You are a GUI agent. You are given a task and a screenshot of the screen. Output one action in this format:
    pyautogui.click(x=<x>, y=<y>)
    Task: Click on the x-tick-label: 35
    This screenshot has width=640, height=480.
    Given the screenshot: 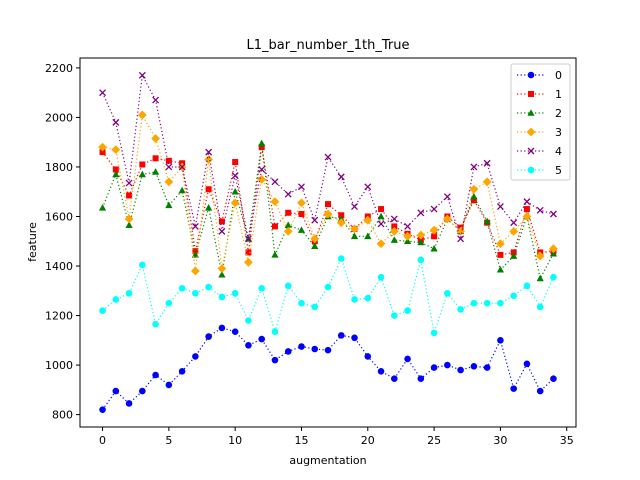 What is the action you would take?
    pyautogui.click(x=567, y=440)
    